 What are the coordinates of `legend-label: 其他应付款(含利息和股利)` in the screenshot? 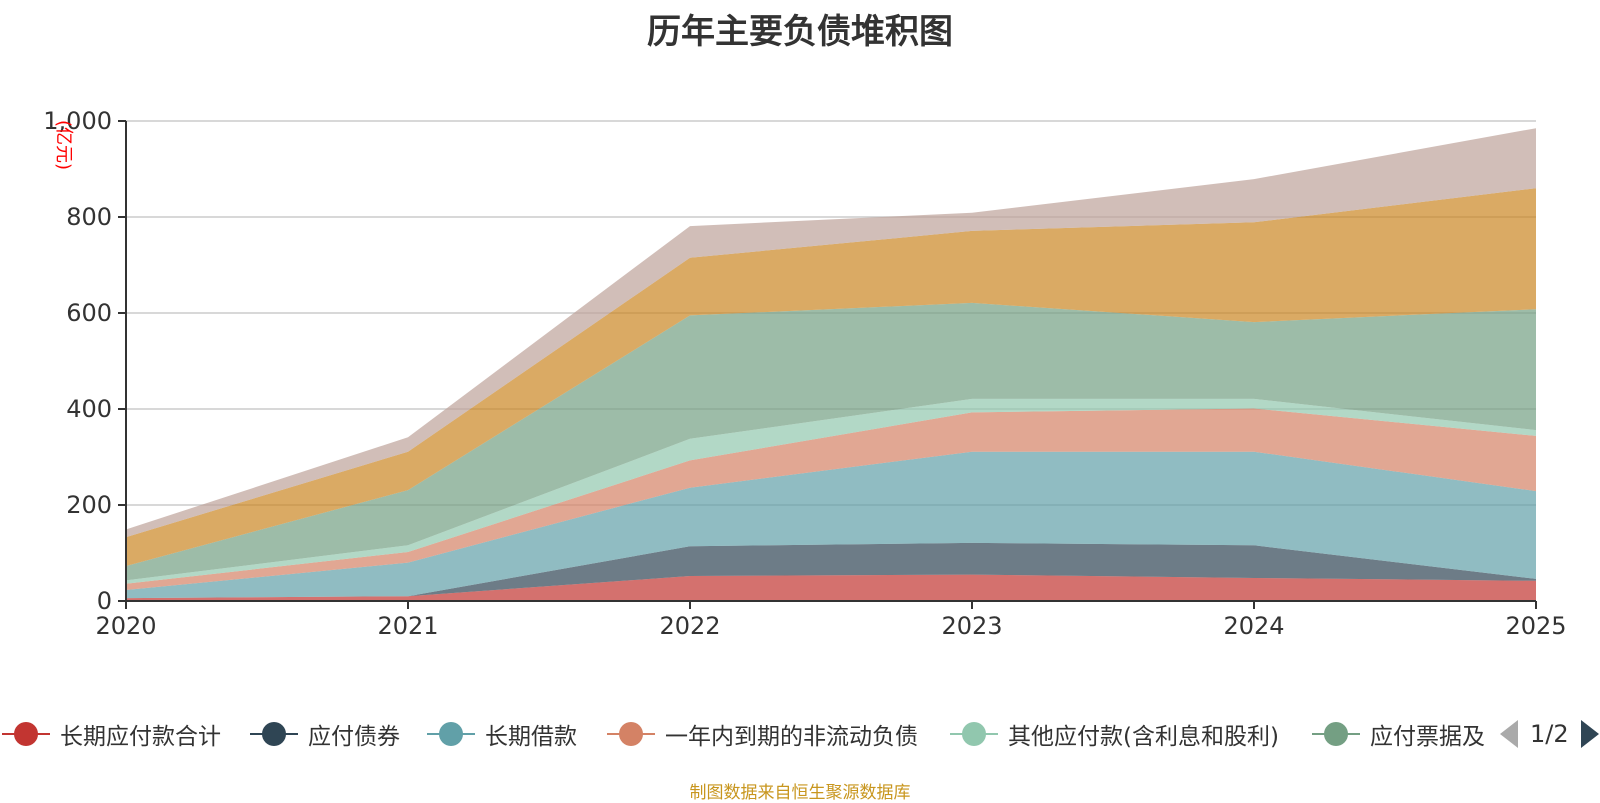 It's located at (1143, 737).